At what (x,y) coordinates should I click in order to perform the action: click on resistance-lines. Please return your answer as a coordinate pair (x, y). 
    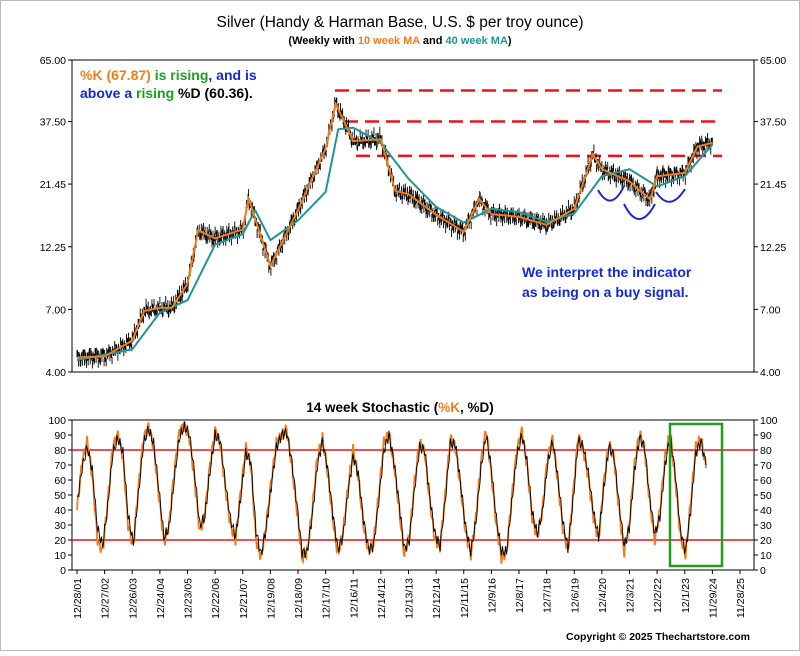
    Looking at the image, I should click on (528, 123).